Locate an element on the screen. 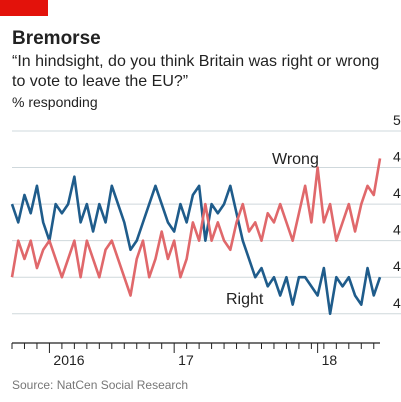 This screenshot has height=402, width=401. y-tick-label: 44 is located at coordinates (397, 230).